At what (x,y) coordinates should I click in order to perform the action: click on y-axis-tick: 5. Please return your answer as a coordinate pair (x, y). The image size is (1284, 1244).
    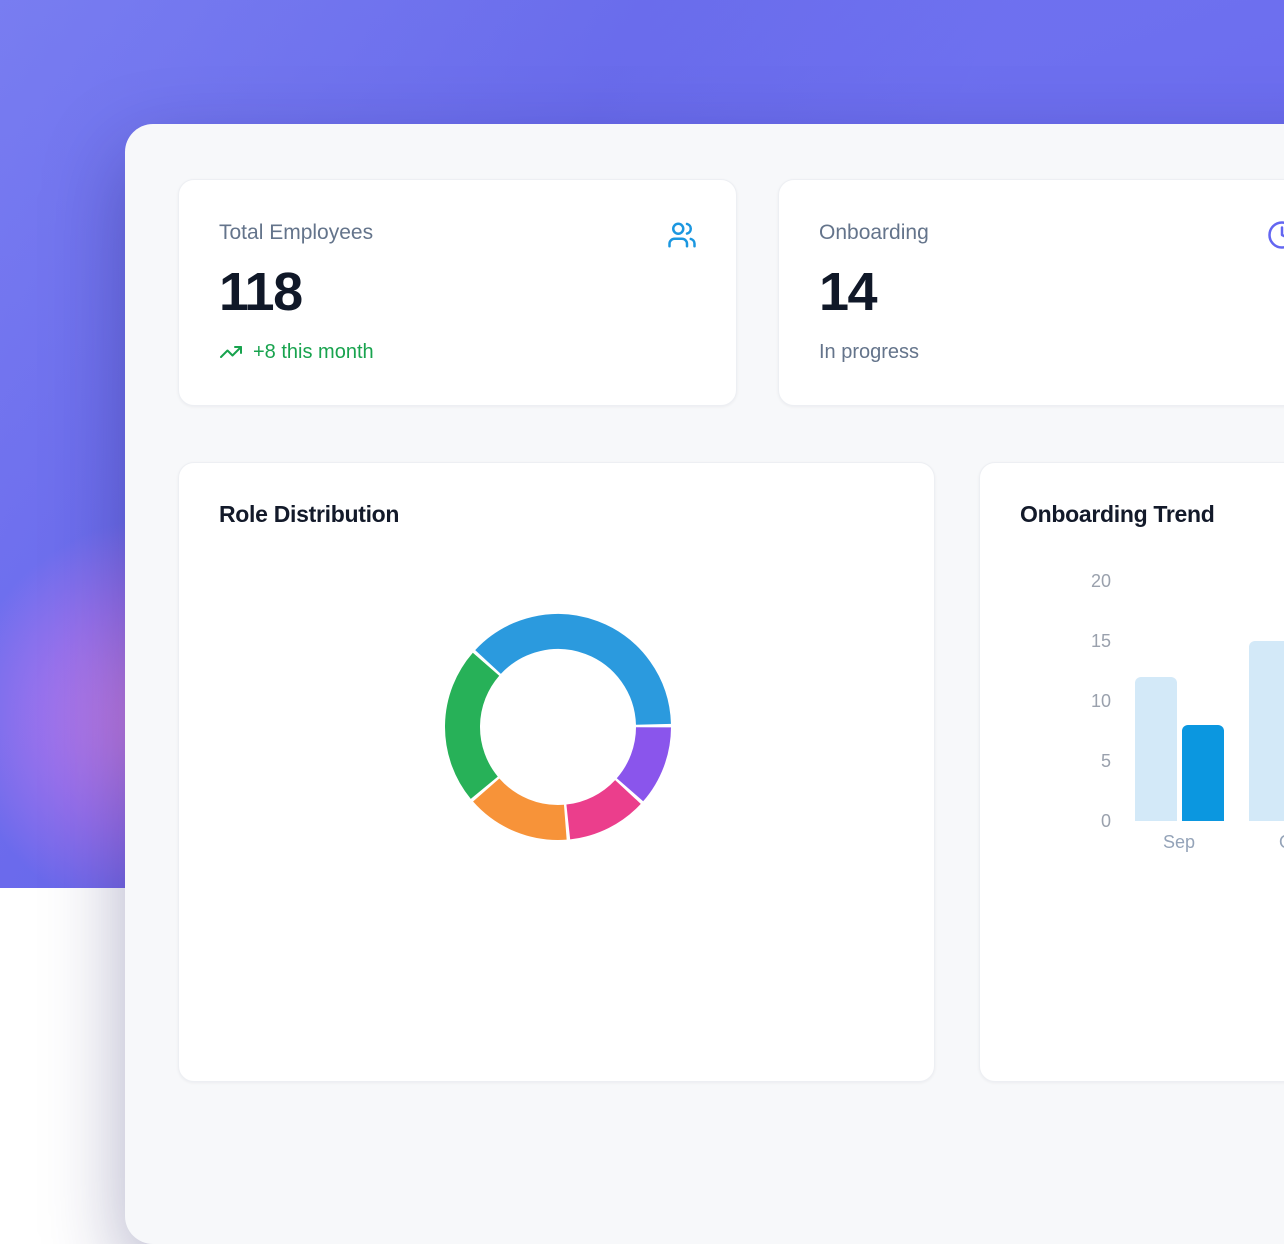
    Looking at the image, I should click on (1081, 761).